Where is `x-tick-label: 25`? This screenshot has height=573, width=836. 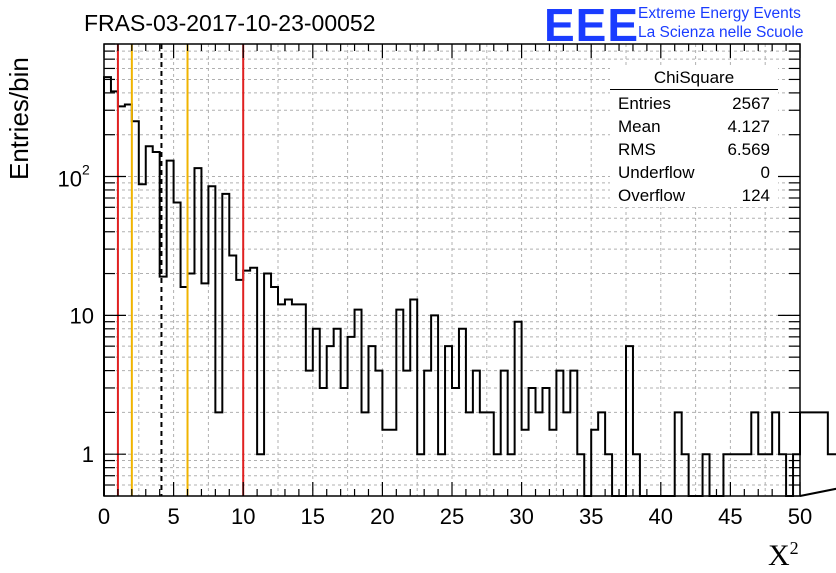 x-tick-label: 25 is located at coordinates (452, 516).